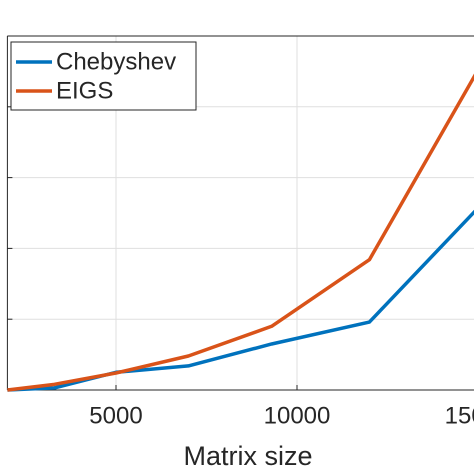 This screenshot has height=474, width=474. I want to click on x-tick-label: 5000, so click(115, 415).